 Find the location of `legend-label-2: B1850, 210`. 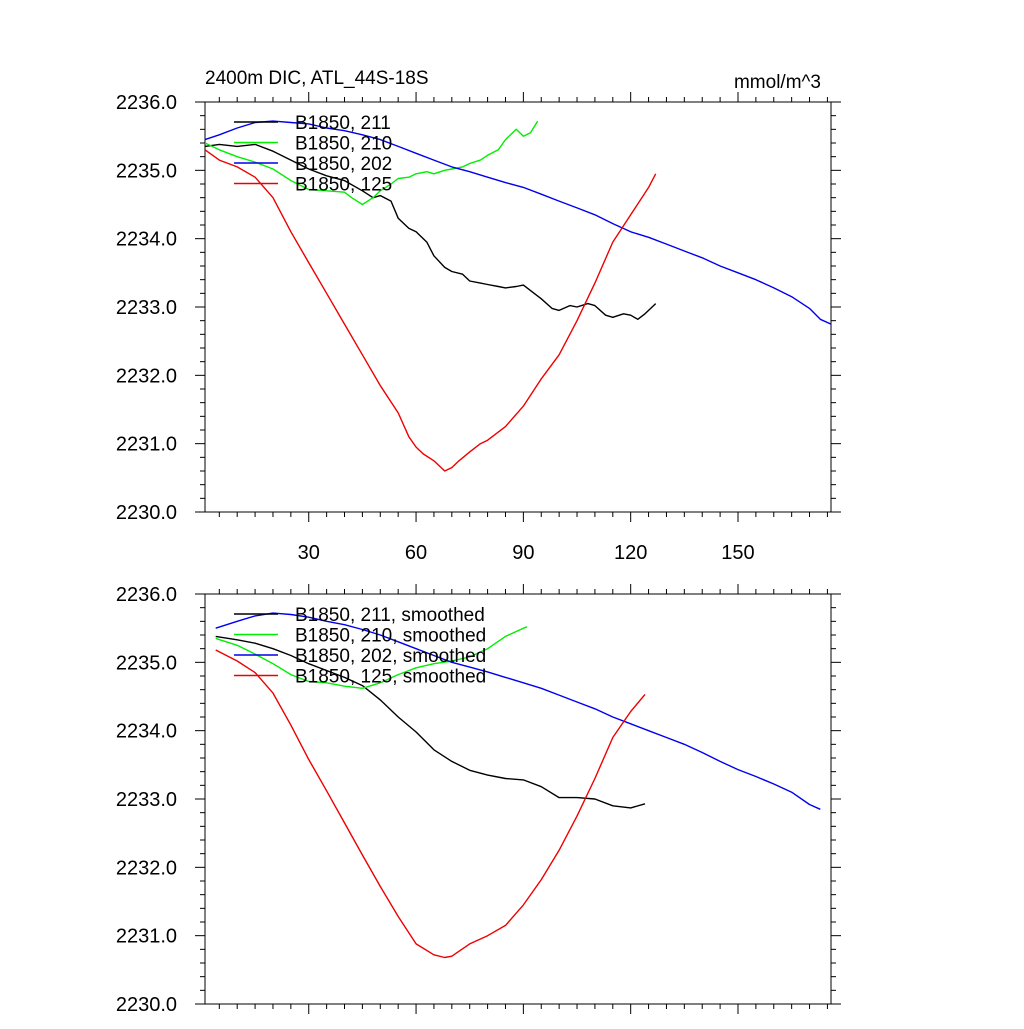

legend-label-2: B1850, 210 is located at coordinates (343, 144).